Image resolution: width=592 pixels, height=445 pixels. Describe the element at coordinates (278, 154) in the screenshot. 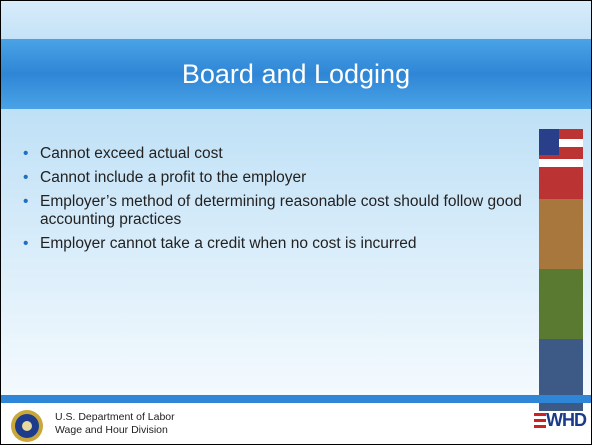

I see `bullet: Cannot exceed actual cost` at that location.